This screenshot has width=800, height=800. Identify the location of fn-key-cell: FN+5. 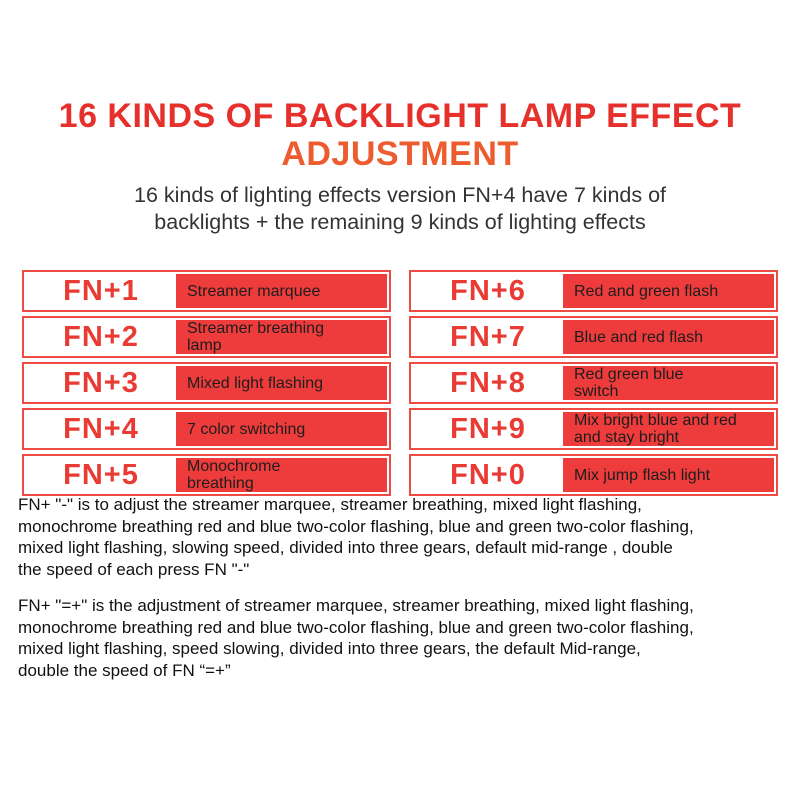
(101, 475).